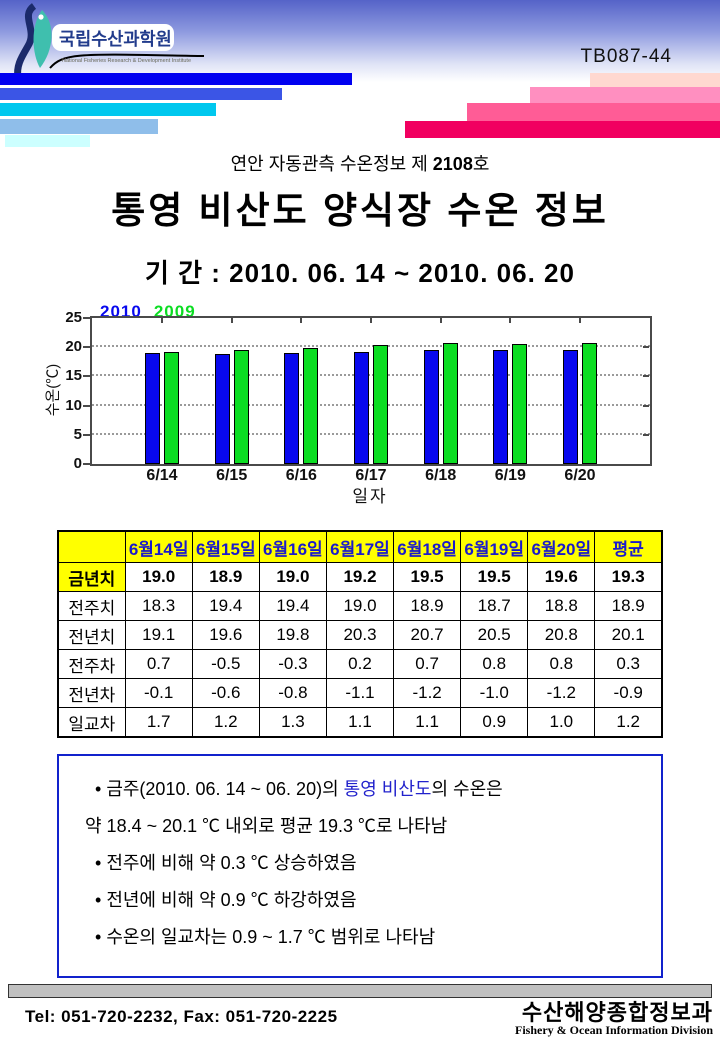 This screenshot has height=1040, width=720. What do you see at coordinates (231, 863) in the screenshot?
I see `summary-text: 전주에 비해 약 0.3 ℃ 상승하였음` at bounding box center [231, 863].